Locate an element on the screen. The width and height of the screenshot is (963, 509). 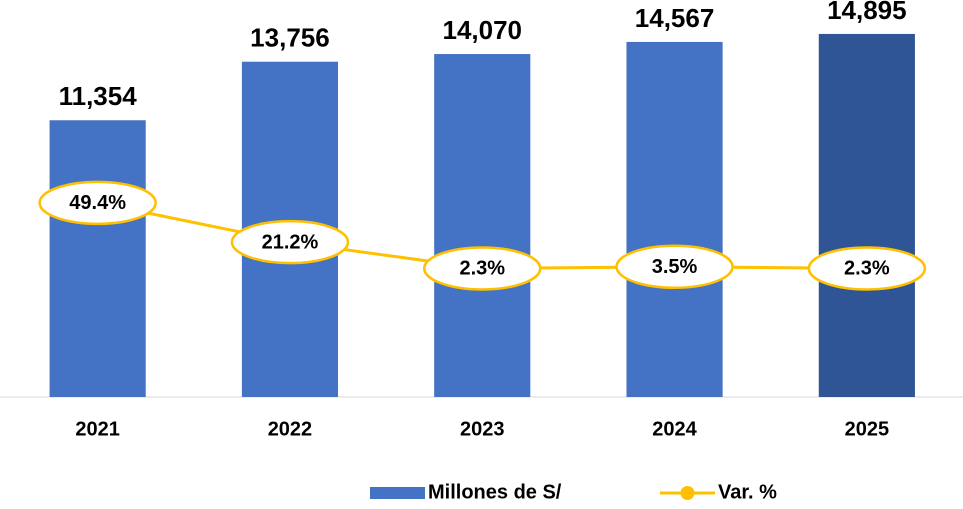
legend-label: Var. % is located at coordinates (747, 492).